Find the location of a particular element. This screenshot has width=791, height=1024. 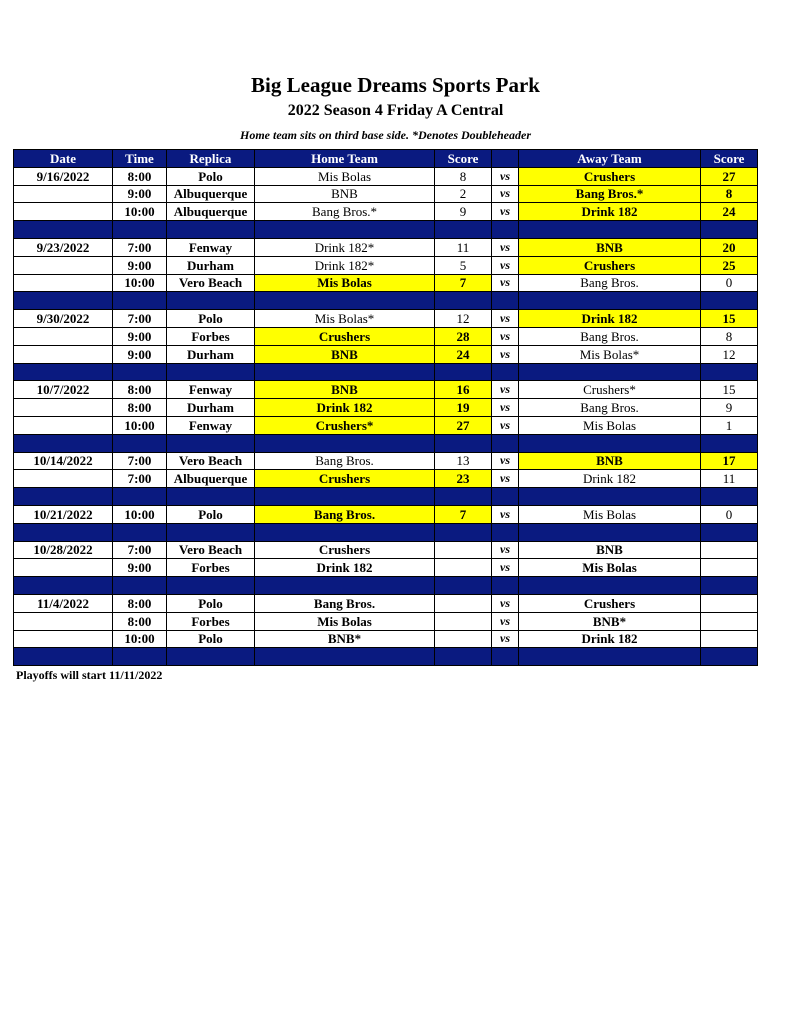

away-score-cell: 9 is located at coordinates (729, 407).